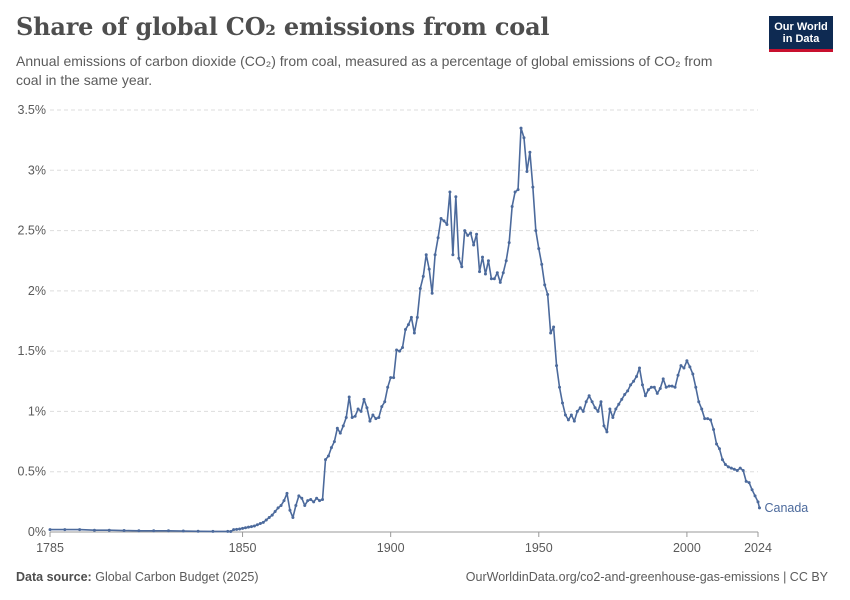 Image resolution: width=850 pixels, height=600 pixels. I want to click on source-value: Global Carbon Budget (2025), so click(177, 577).